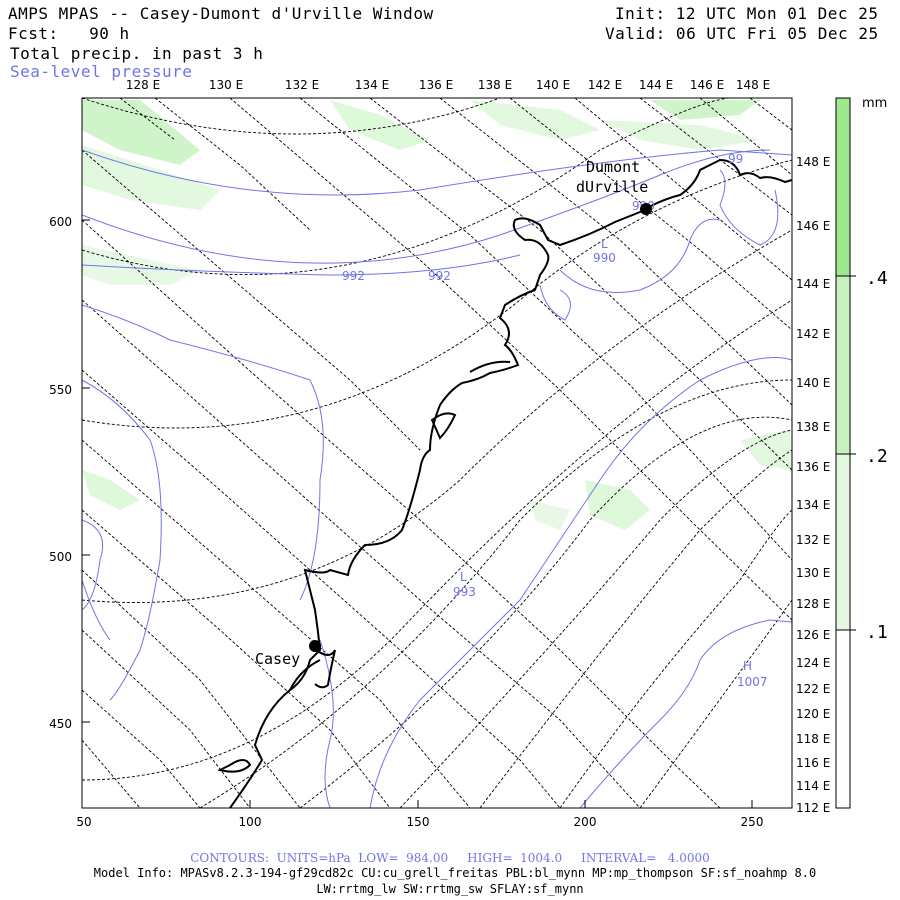 The image size is (900, 900). I want to click on dumont-durville-station-marker, so click(646, 209).